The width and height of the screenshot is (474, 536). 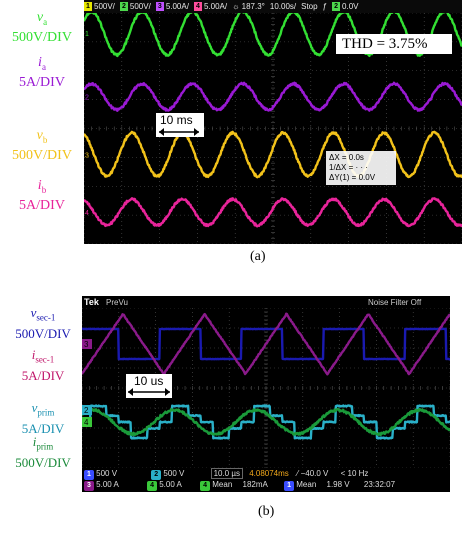 I want to click on topbar-text: 0.0V, so click(x=350, y=6).